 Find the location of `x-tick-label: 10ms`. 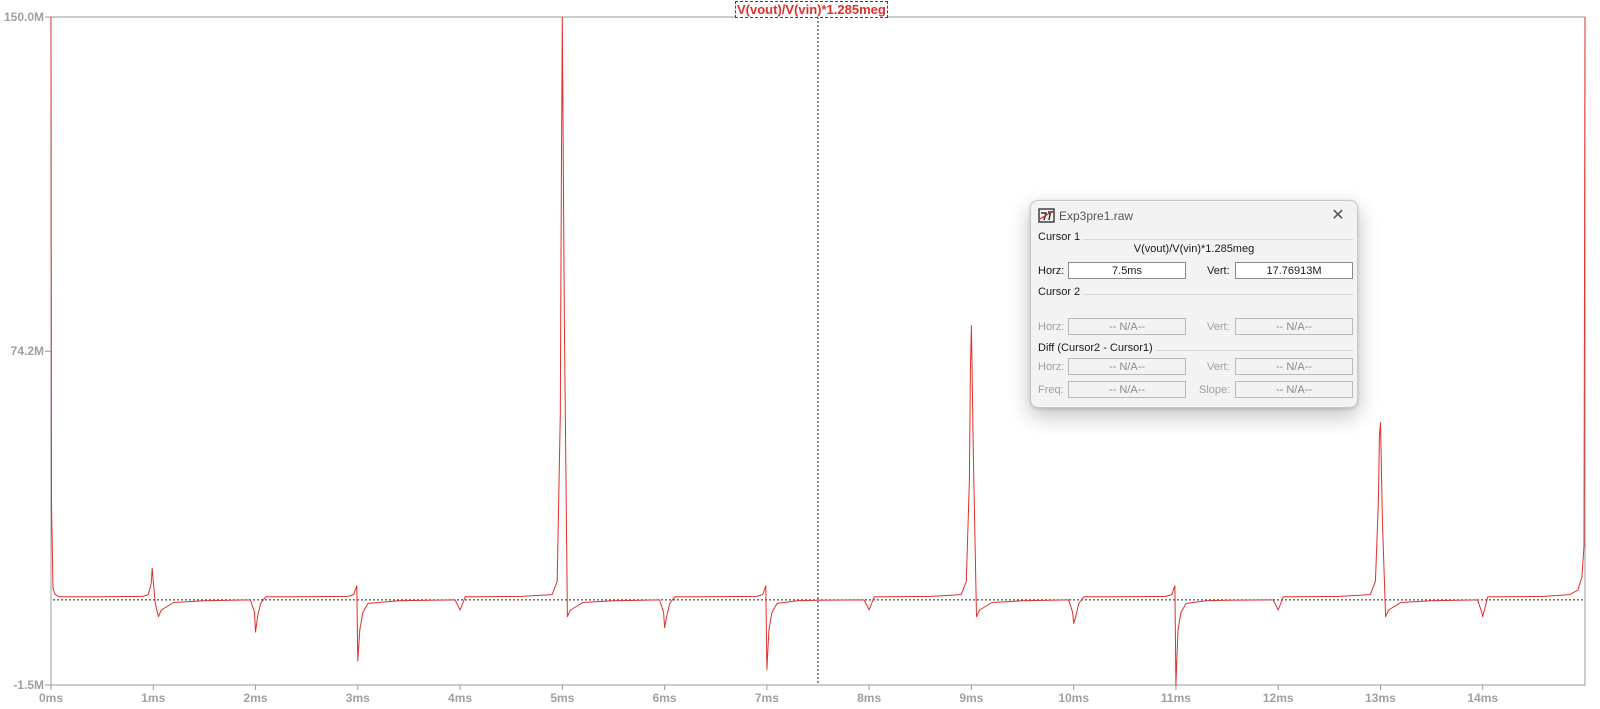

x-tick-label: 10ms is located at coordinates (1073, 698).